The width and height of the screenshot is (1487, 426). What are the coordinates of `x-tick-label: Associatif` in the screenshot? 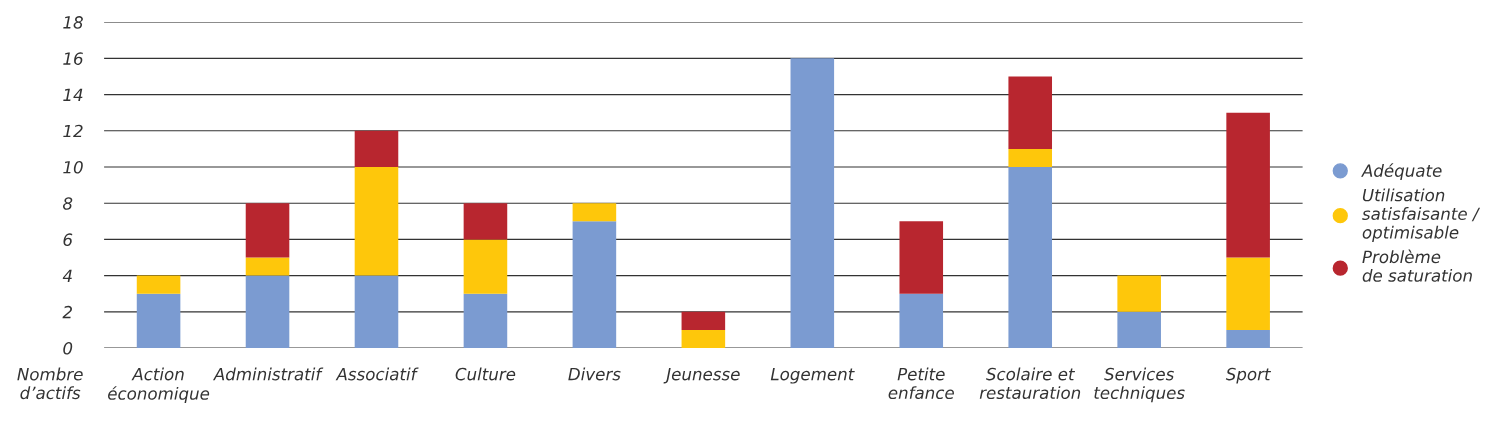 It's located at (377, 374).